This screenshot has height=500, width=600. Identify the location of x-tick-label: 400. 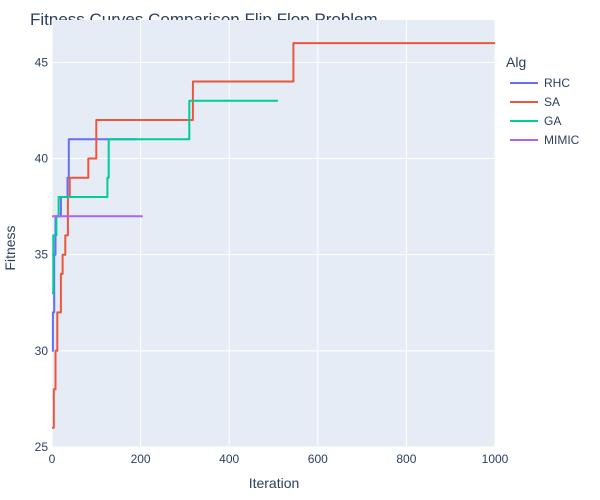
(229, 459).